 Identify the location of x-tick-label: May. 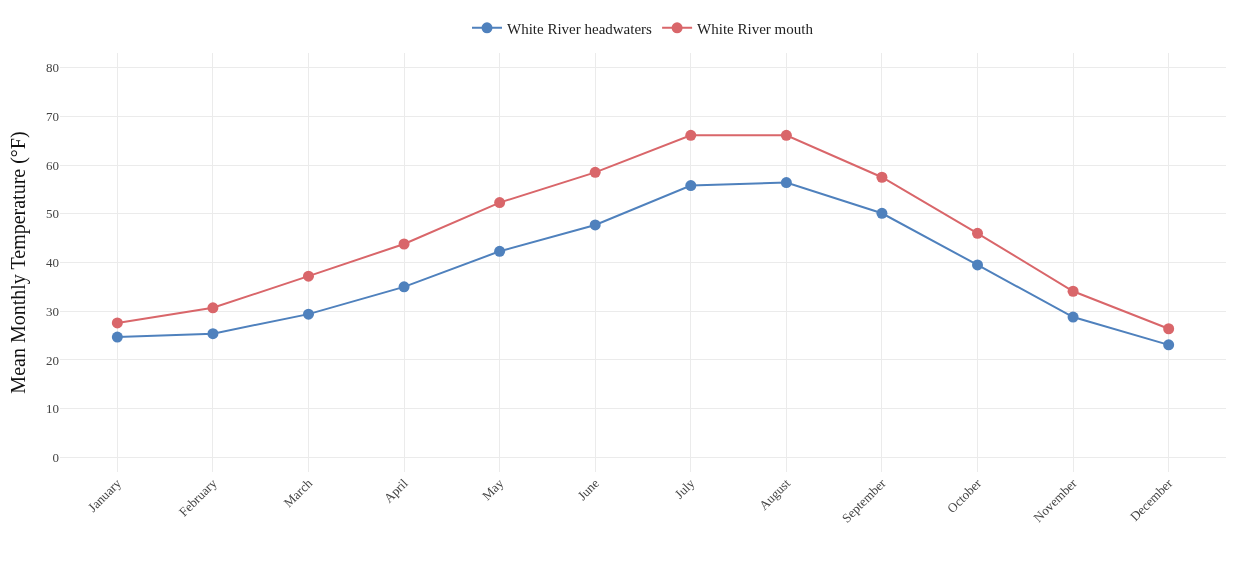
(492, 489).